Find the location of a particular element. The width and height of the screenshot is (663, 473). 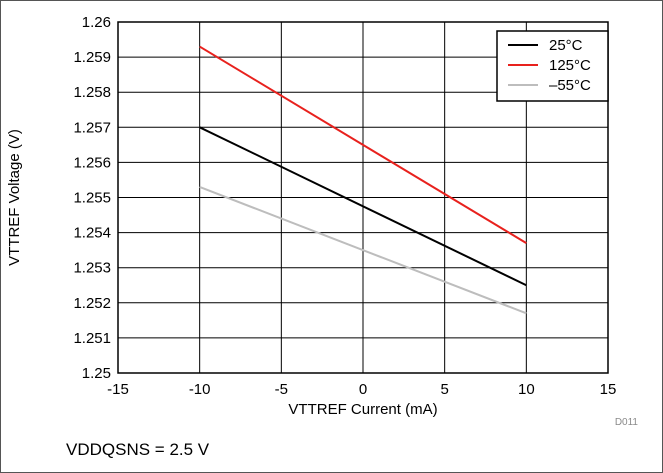

legend-label: 25°C is located at coordinates (566, 45).